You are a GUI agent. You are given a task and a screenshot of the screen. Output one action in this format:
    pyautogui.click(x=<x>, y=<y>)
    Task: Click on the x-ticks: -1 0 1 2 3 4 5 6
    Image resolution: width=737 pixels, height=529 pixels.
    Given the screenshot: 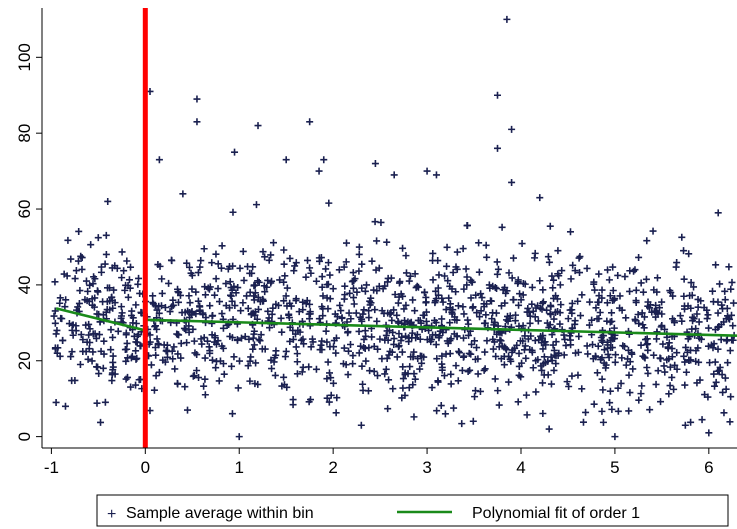 What is the action you would take?
    pyautogui.click(x=379, y=462)
    